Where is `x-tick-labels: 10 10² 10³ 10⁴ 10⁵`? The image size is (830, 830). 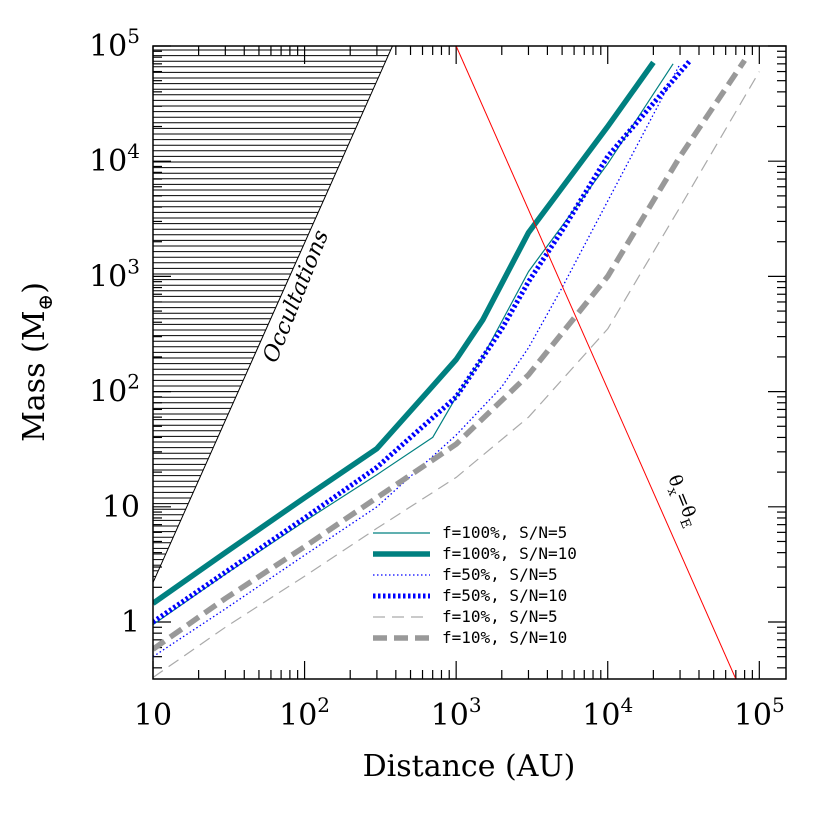
x-tick-labels: 10 10² 10³ 10⁴ 10⁵ is located at coordinates (459, 713).